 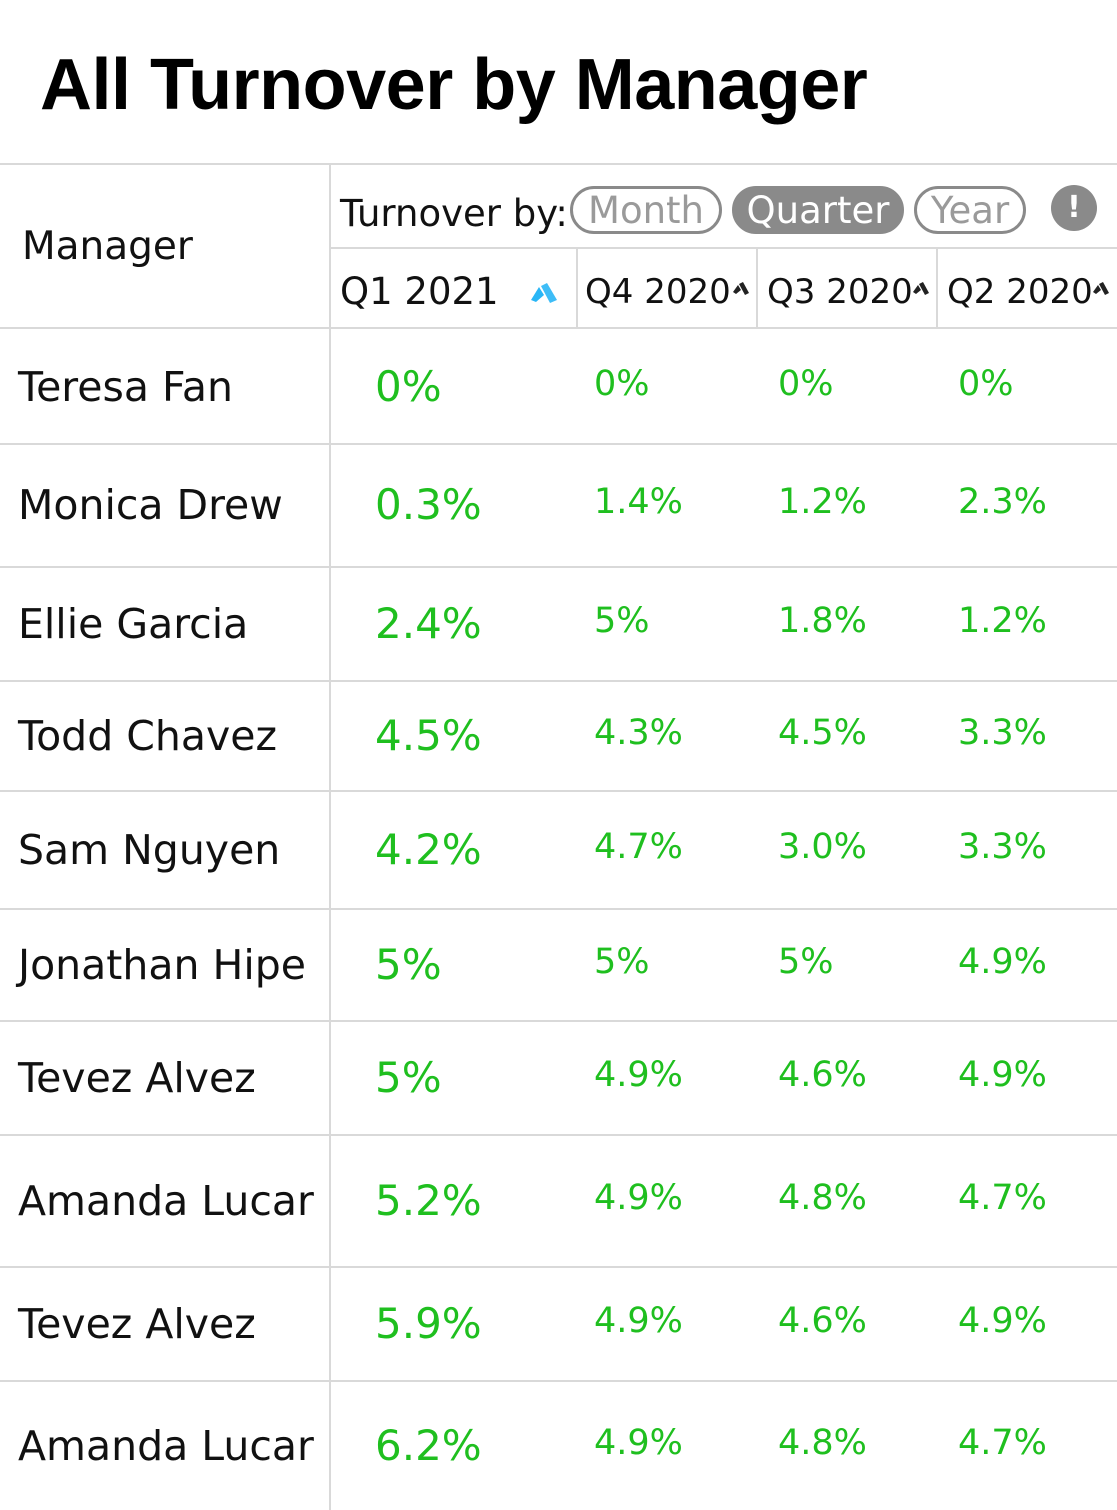 What do you see at coordinates (658, 292) in the screenshot?
I see `column-header-q4-2020: Q4 2020` at bounding box center [658, 292].